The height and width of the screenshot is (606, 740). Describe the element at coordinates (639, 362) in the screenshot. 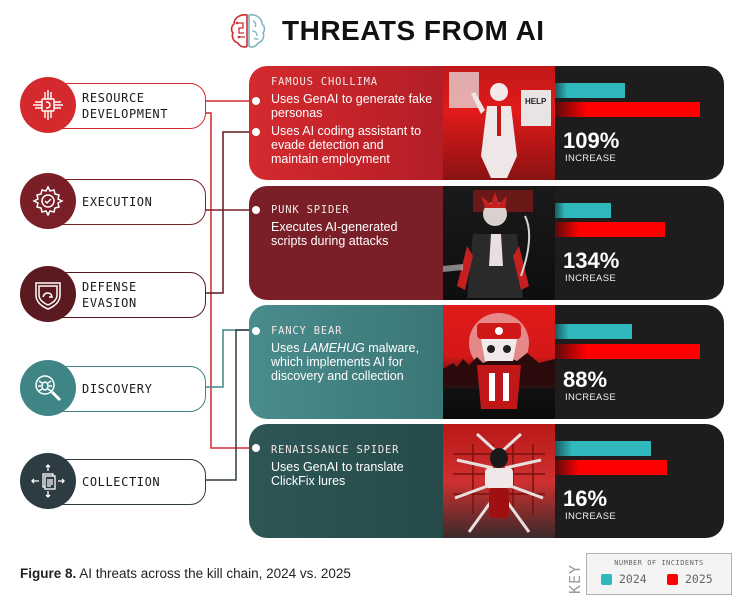

I see `stats-panel: 88% INCREASE` at that location.